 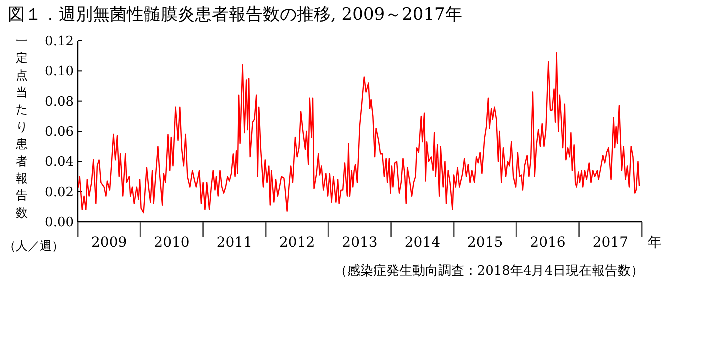 What do you see at coordinates (59, 223) in the screenshot?
I see `ytick: 0.00` at bounding box center [59, 223].